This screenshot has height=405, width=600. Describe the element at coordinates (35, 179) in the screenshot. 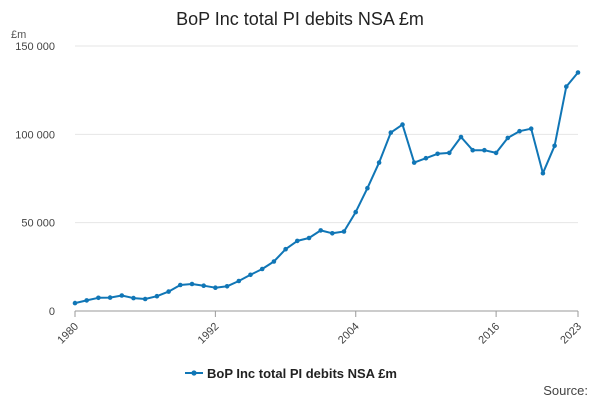

I see `y-axis-ticks: 0 50 000 100 000 150 000` at that location.